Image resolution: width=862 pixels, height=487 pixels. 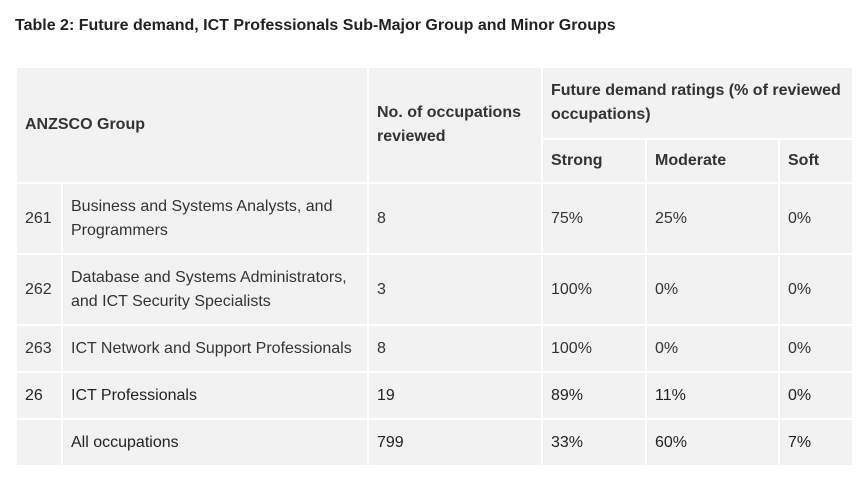 What do you see at coordinates (215, 395) in the screenshot?
I see `group-name: ICT Professionals` at bounding box center [215, 395].